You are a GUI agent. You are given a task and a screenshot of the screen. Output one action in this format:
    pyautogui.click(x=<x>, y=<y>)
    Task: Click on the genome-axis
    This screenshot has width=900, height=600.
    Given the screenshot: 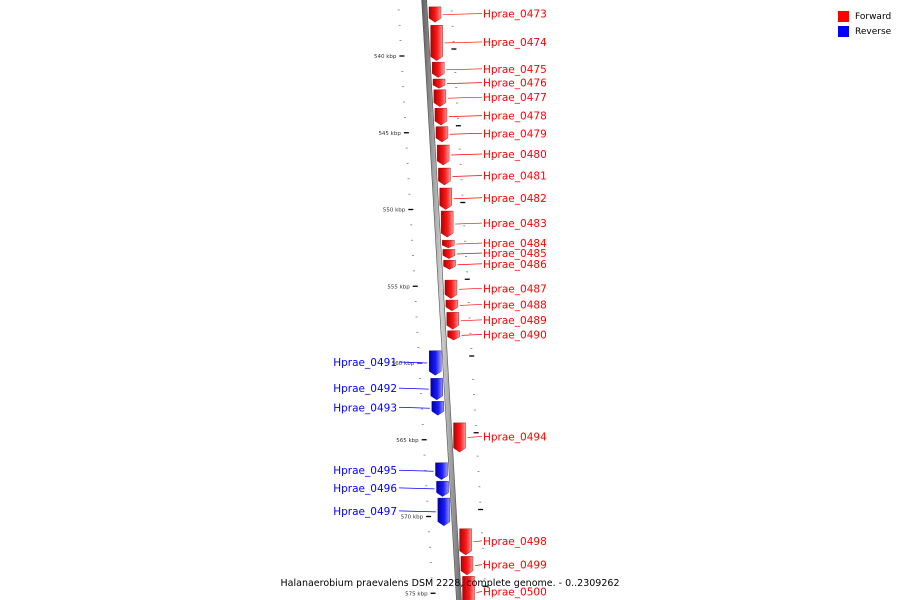 What is the action you would take?
    pyautogui.click(x=441, y=300)
    